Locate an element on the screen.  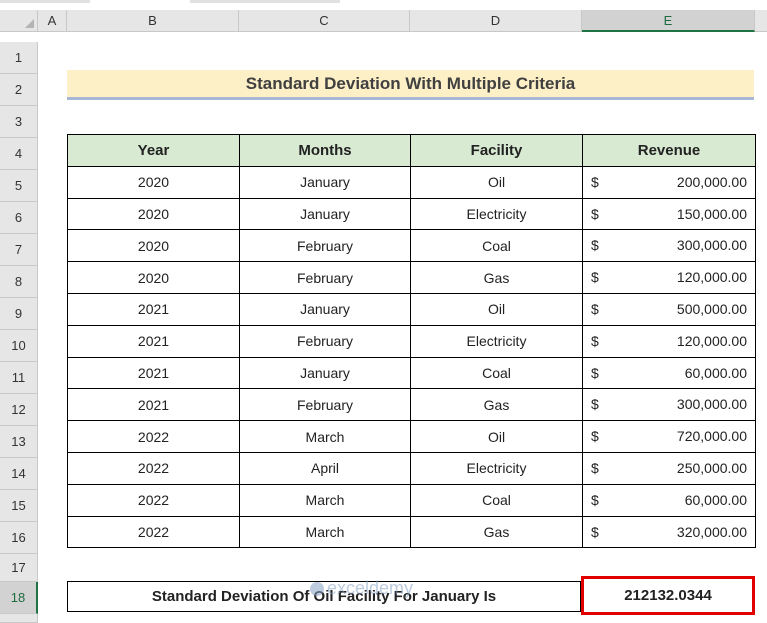
row-header: 5 is located at coordinates (19, 186).